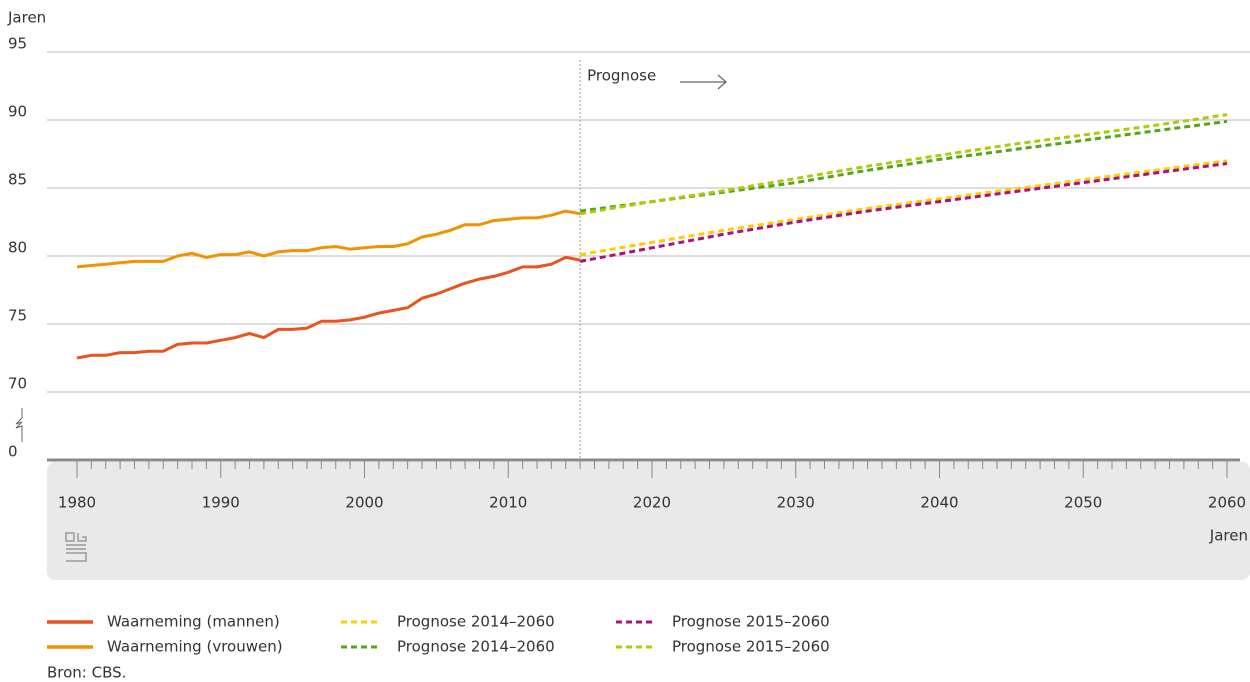  I want to click on y-tick-label: 90, so click(17, 112).